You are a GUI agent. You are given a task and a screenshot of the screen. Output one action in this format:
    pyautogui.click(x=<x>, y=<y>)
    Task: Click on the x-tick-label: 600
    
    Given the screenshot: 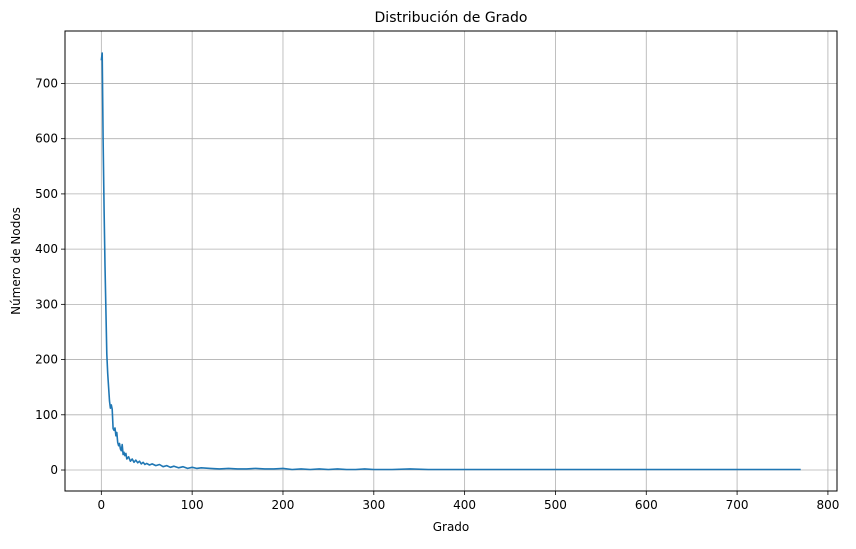 What is the action you would take?
    pyautogui.click(x=646, y=505)
    